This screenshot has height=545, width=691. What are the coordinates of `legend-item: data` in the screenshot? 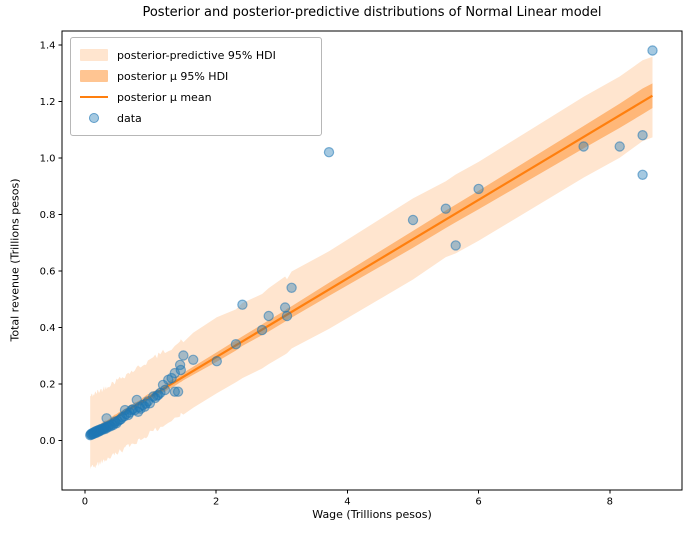 It's located at (196, 118).